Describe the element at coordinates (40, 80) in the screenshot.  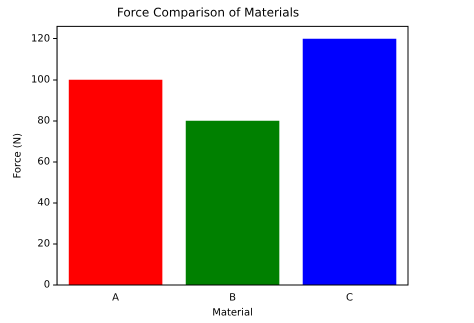
I see `y-tick-label: 100` at that location.